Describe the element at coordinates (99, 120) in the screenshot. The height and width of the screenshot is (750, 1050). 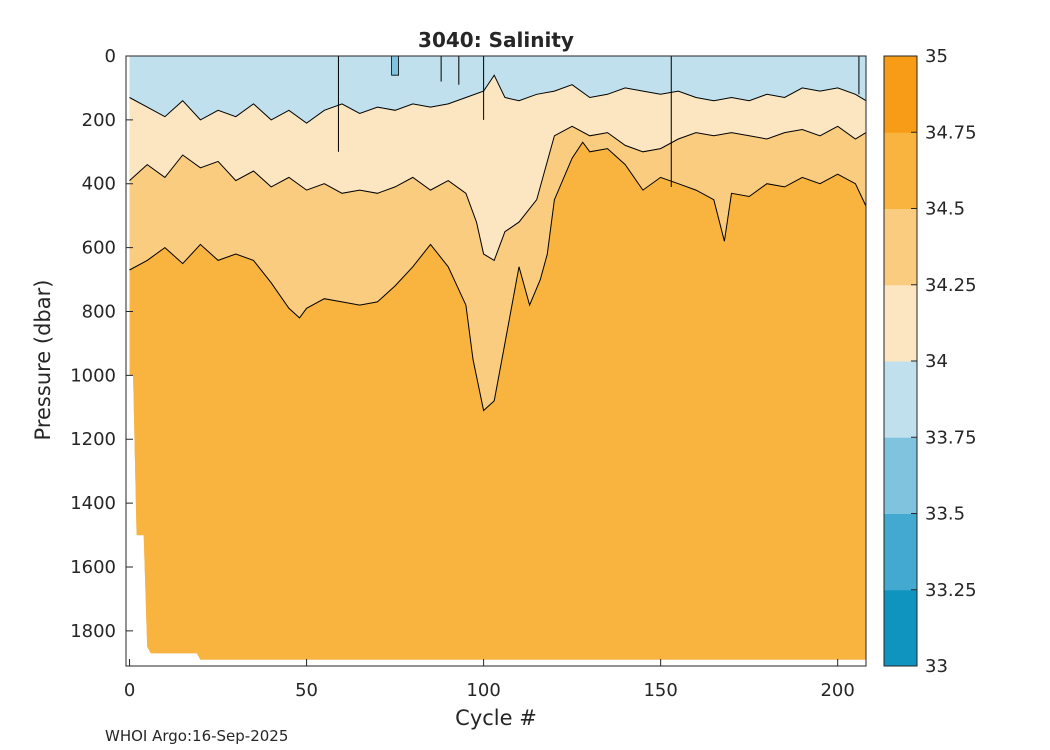
I see `y-tick-label: 200` at that location.